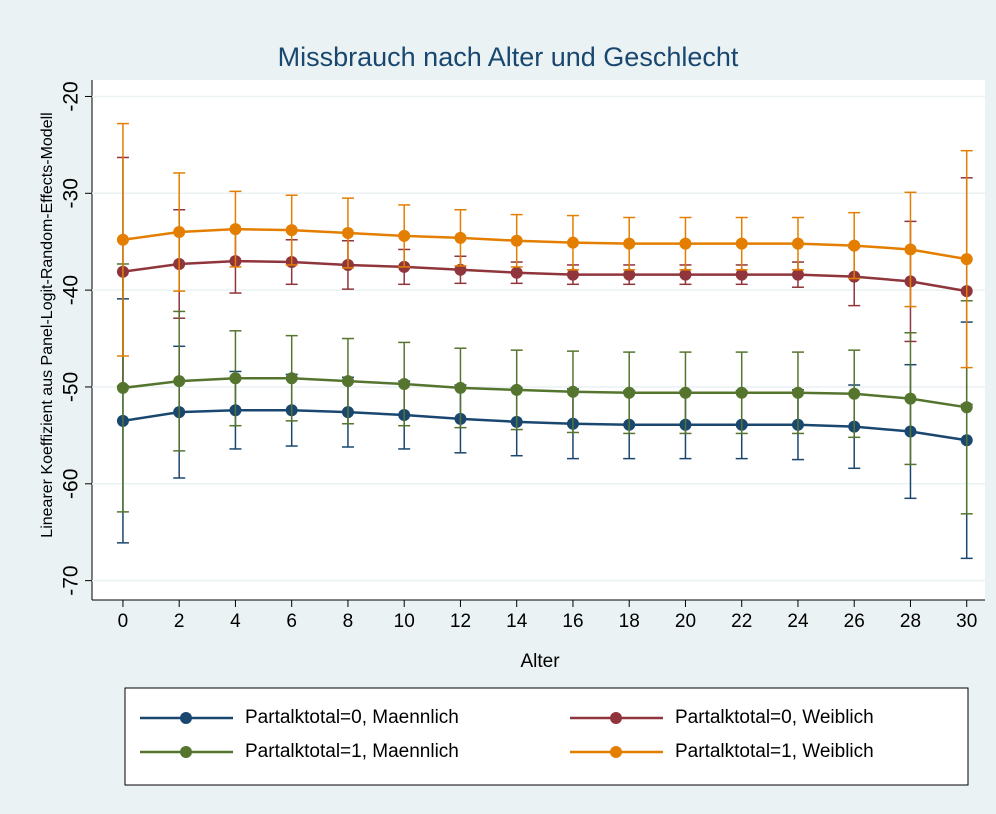 The width and height of the screenshot is (996, 814). Describe the element at coordinates (404, 621) in the screenshot. I see `x-tick-label: 10` at that location.